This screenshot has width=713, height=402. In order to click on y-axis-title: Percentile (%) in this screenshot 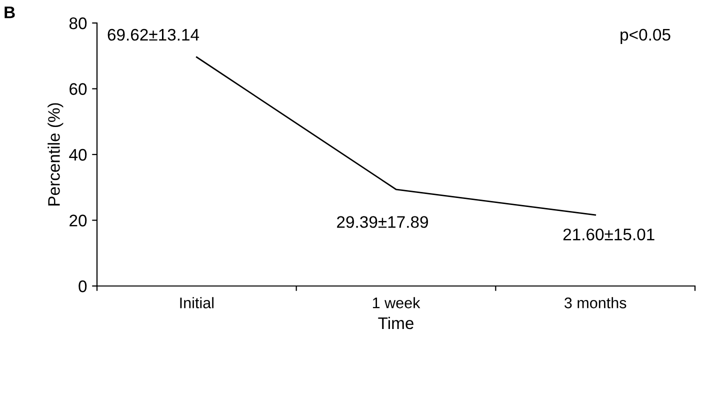, I will do `click(56, 154)`.